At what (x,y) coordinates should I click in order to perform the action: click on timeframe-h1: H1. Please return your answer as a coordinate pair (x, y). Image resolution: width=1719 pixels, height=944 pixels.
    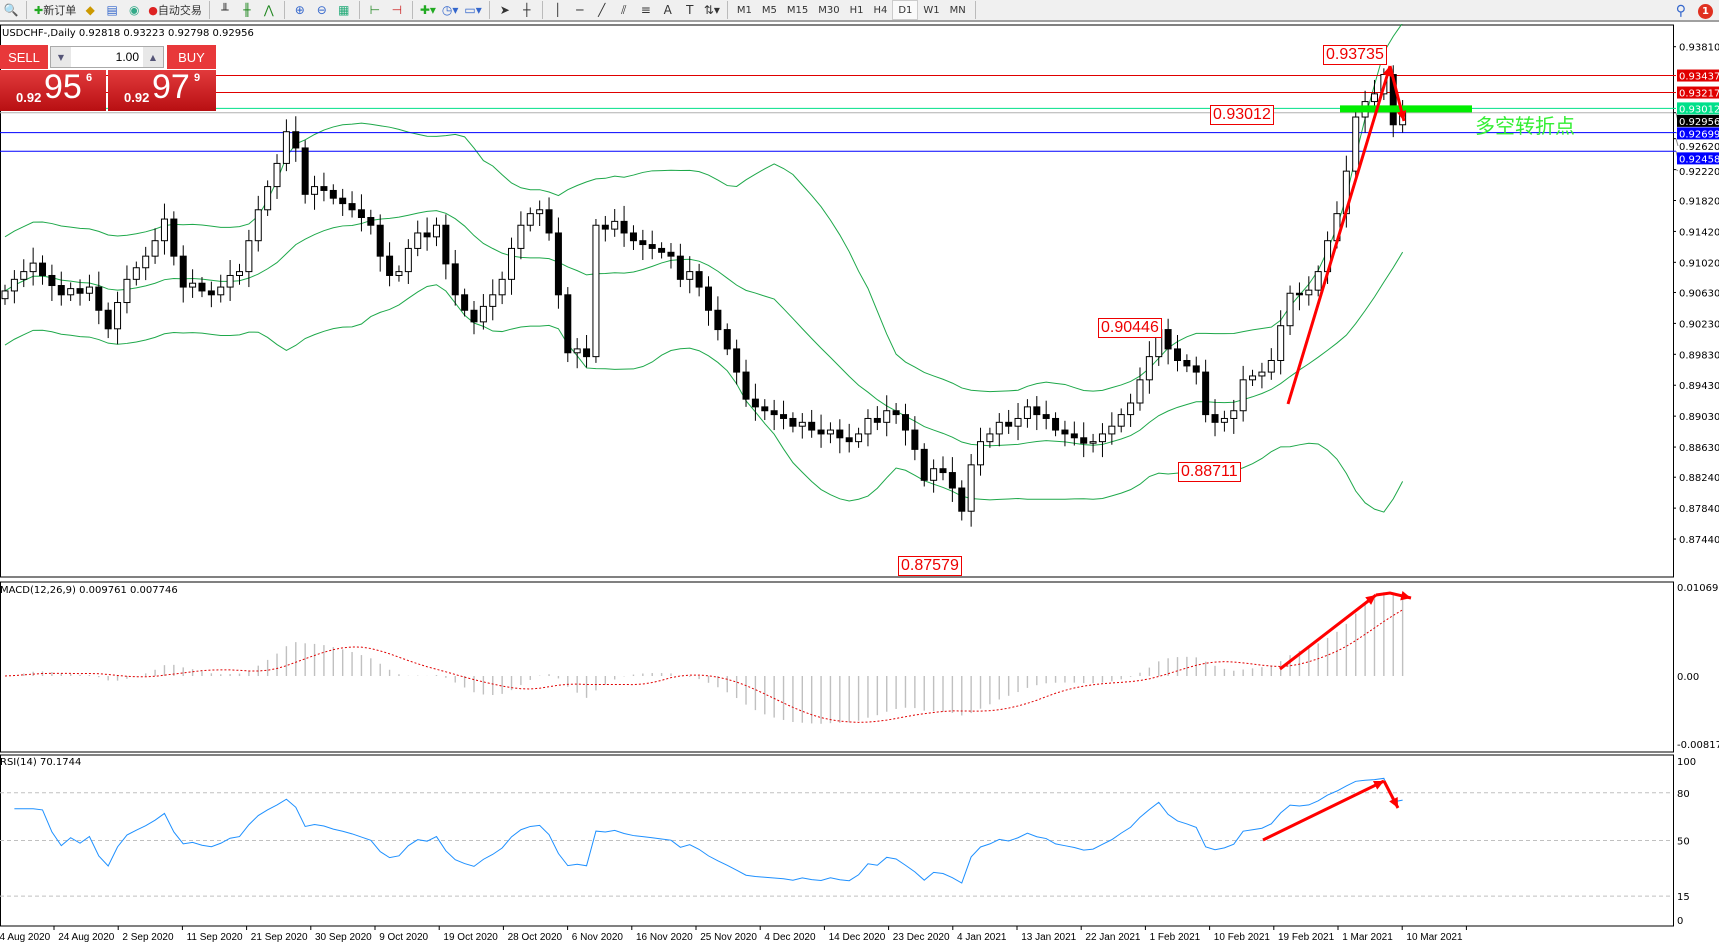
    Looking at the image, I should click on (856, 10).